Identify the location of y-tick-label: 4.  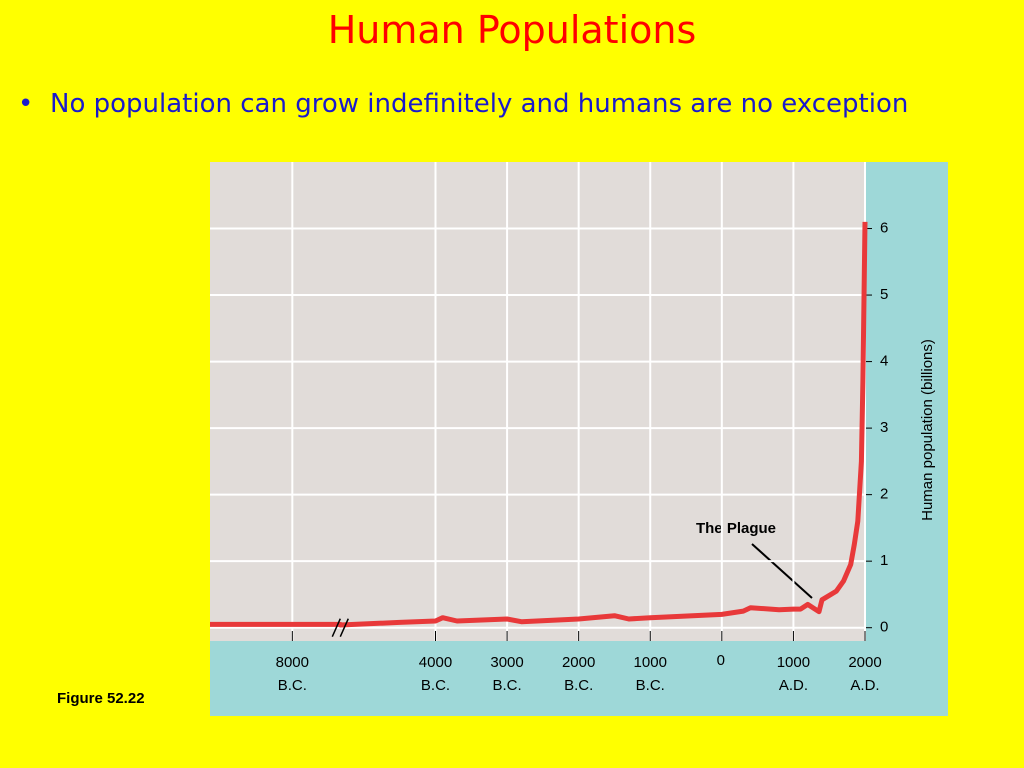
(884, 361).